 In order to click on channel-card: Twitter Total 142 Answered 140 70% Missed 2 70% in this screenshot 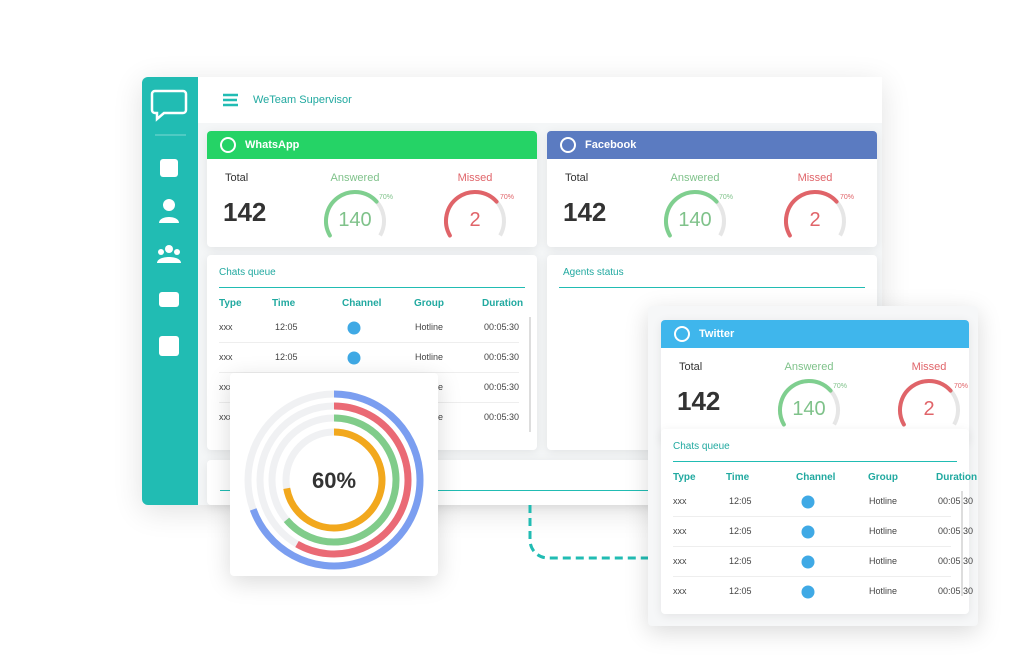, I will do `click(815, 381)`.